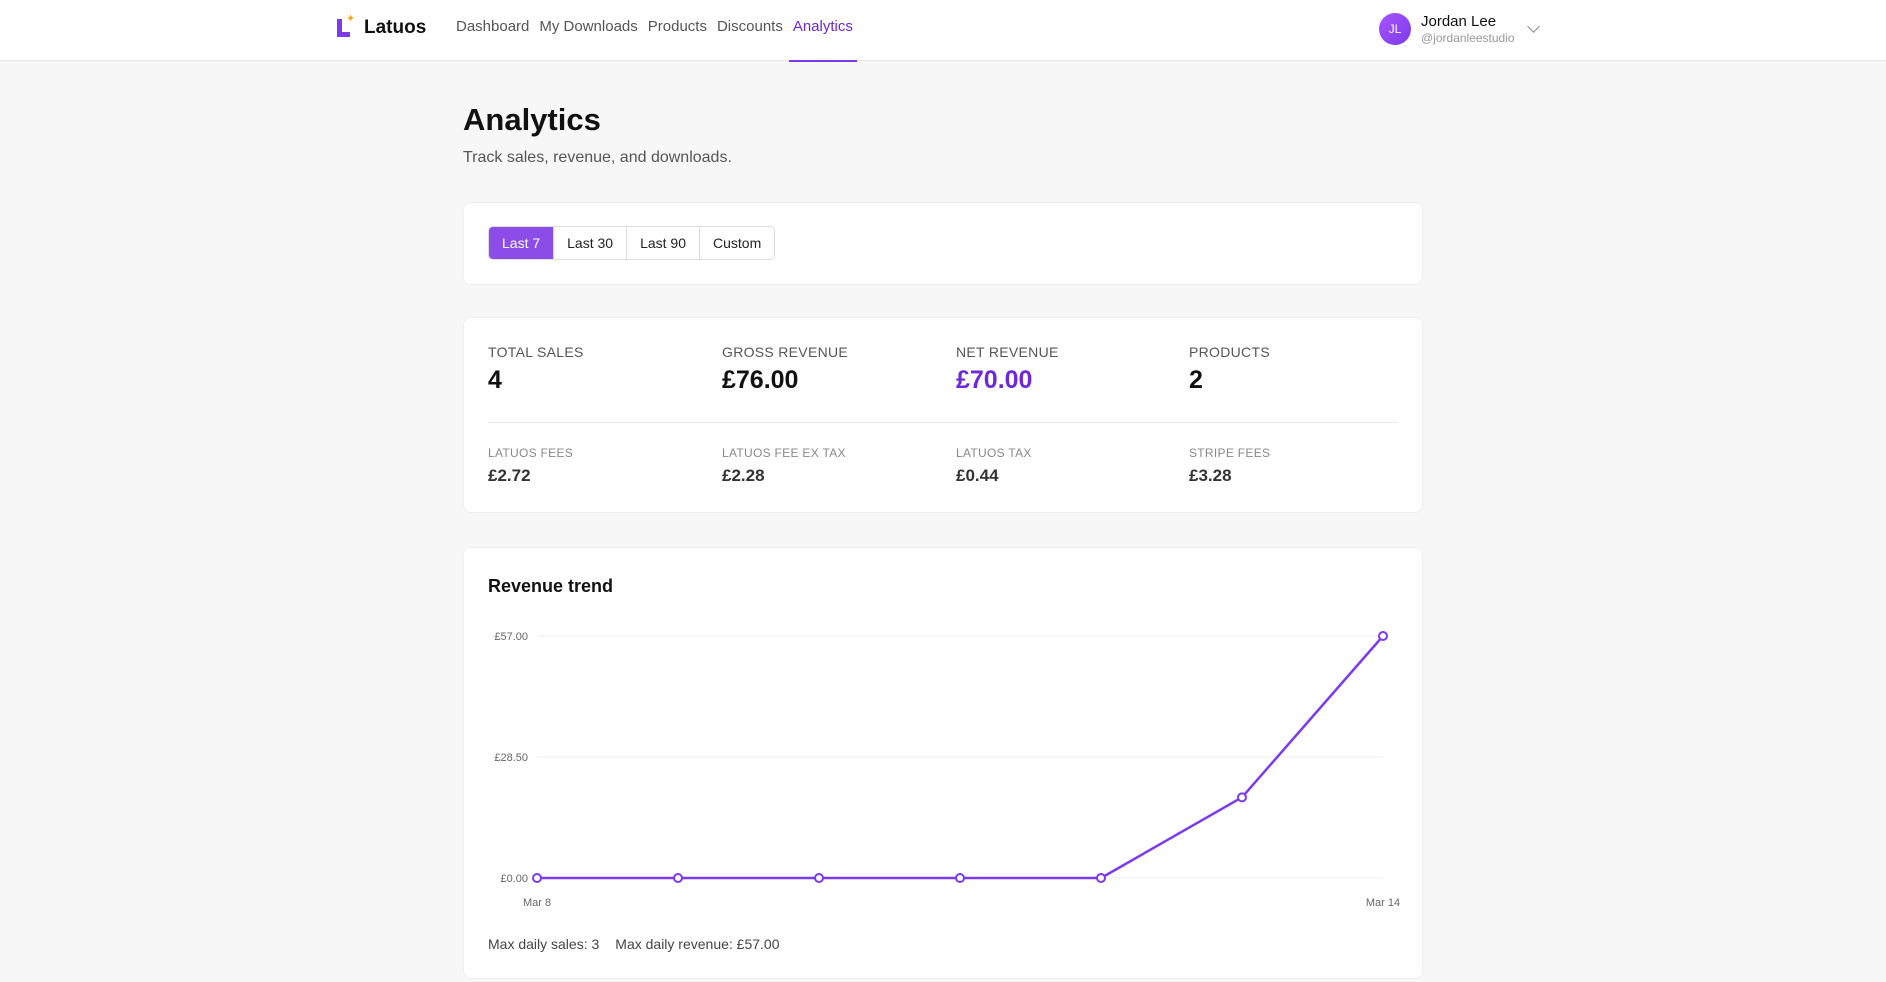  Describe the element at coordinates (822, 466) in the screenshot. I see `stat-latuos-fee-ex-tax: LATUOS FEE EX TAX £2.28` at that location.